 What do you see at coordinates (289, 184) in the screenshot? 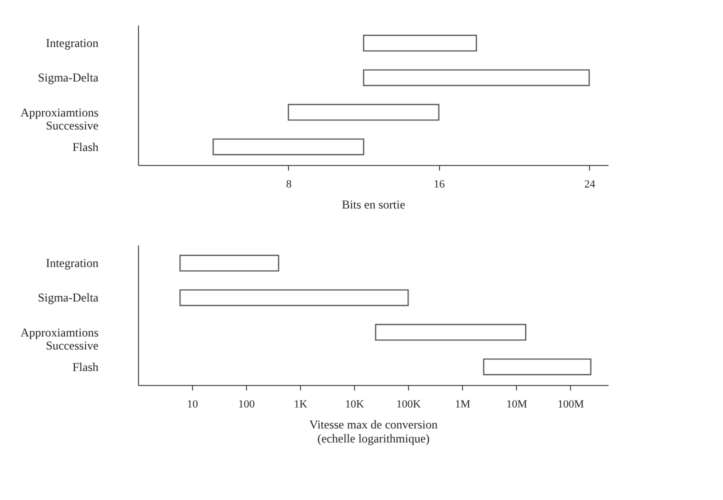
I see `x-tick-label: 8` at bounding box center [289, 184].